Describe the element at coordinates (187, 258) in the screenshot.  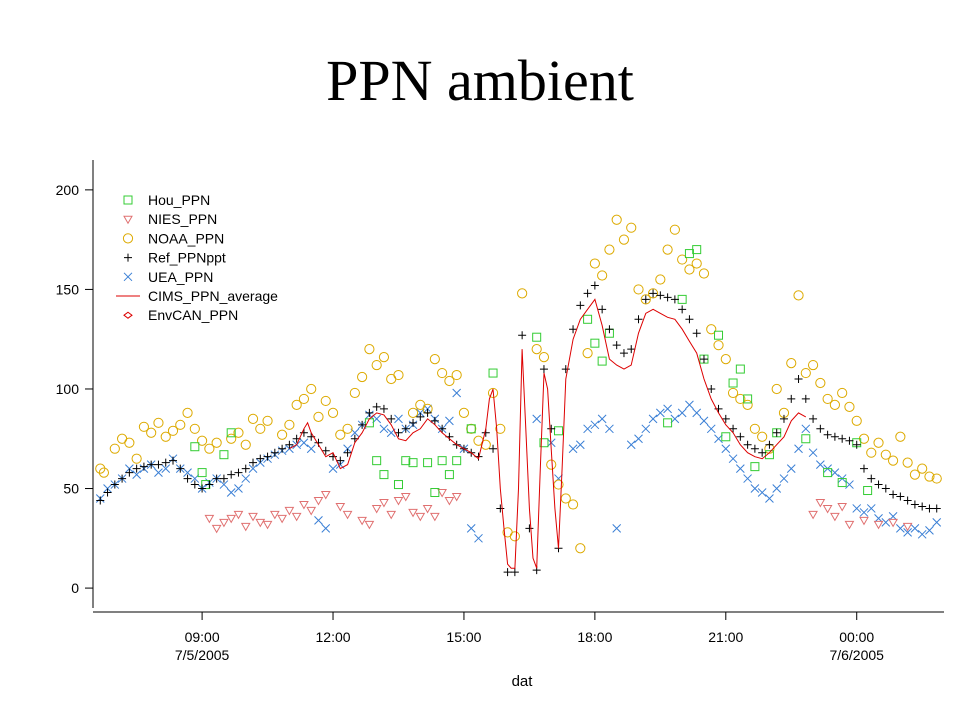
I see `legend-label: Ref_PPNppt` at that location.